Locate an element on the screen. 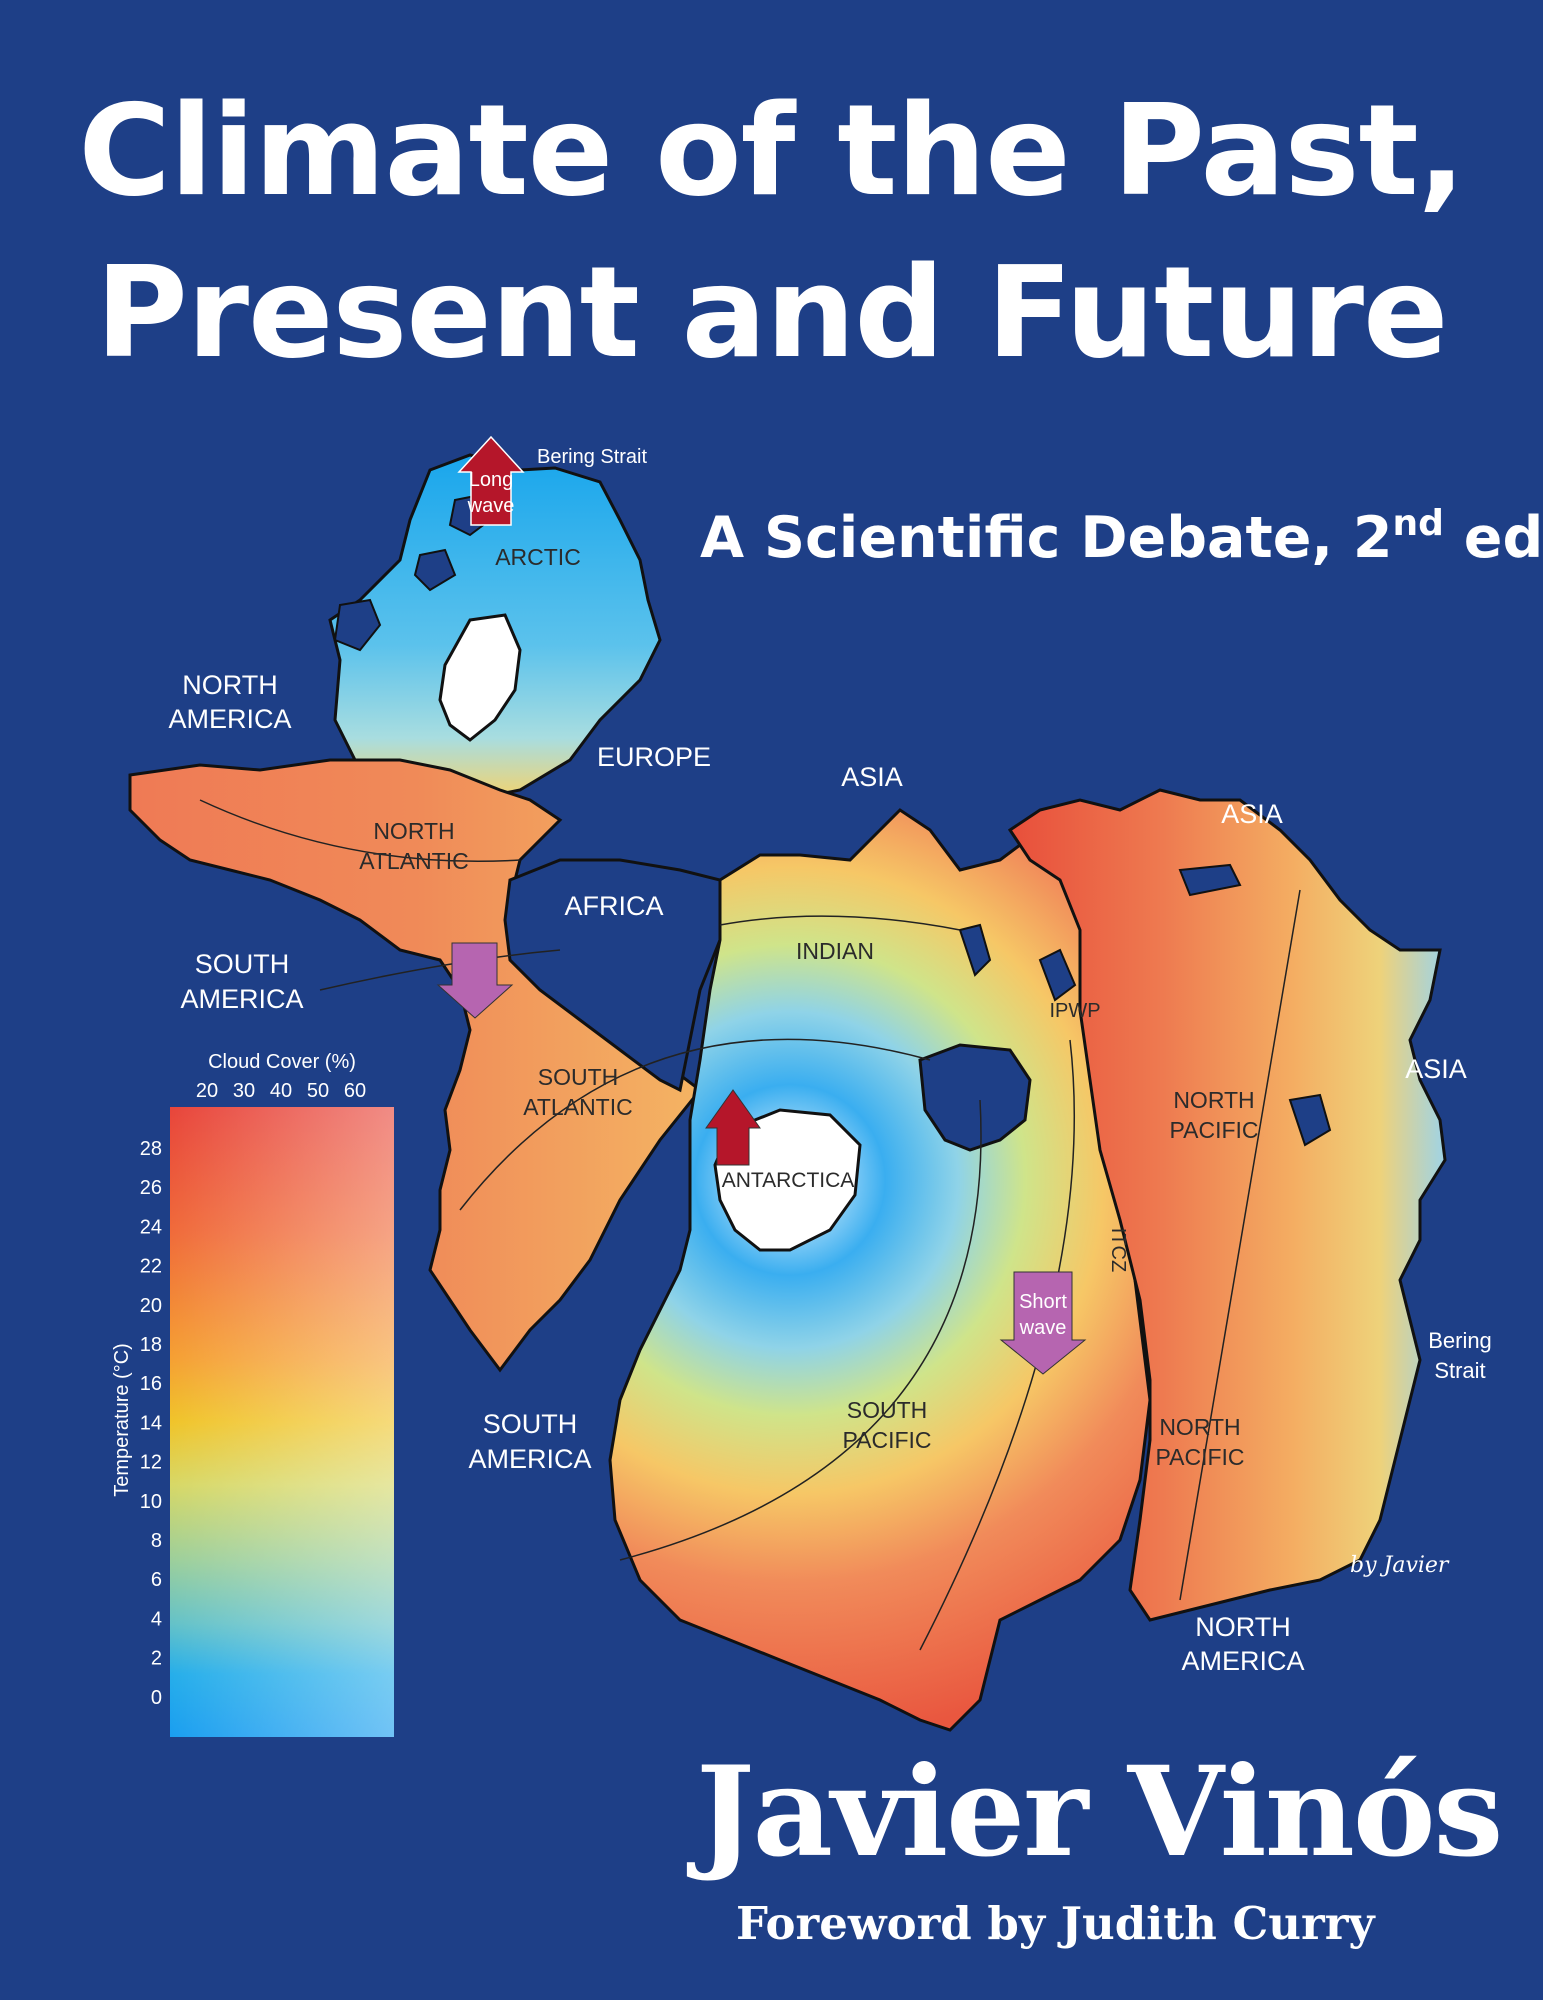  temp-tick-label: 6 is located at coordinates (156, 1580).